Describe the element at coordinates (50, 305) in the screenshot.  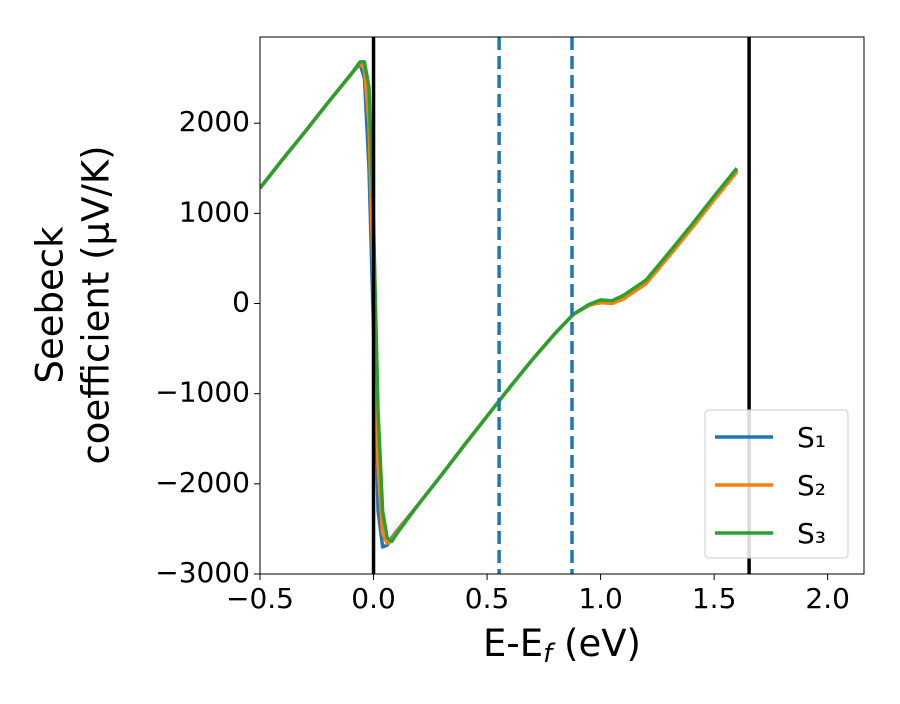
I see `y-axis-label: Seebeck` at that location.